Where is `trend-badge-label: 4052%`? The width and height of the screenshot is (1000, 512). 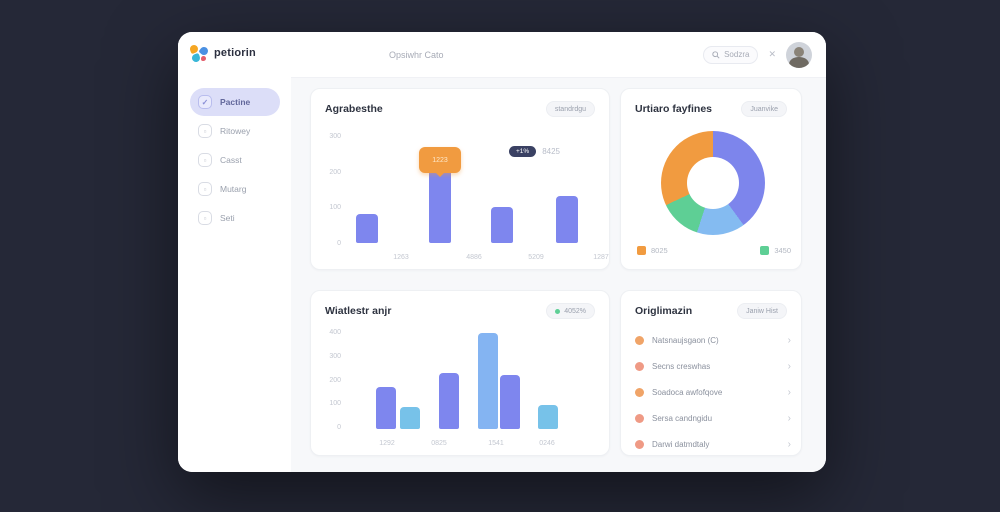
trend-badge-label: 4052% is located at coordinates (575, 311).